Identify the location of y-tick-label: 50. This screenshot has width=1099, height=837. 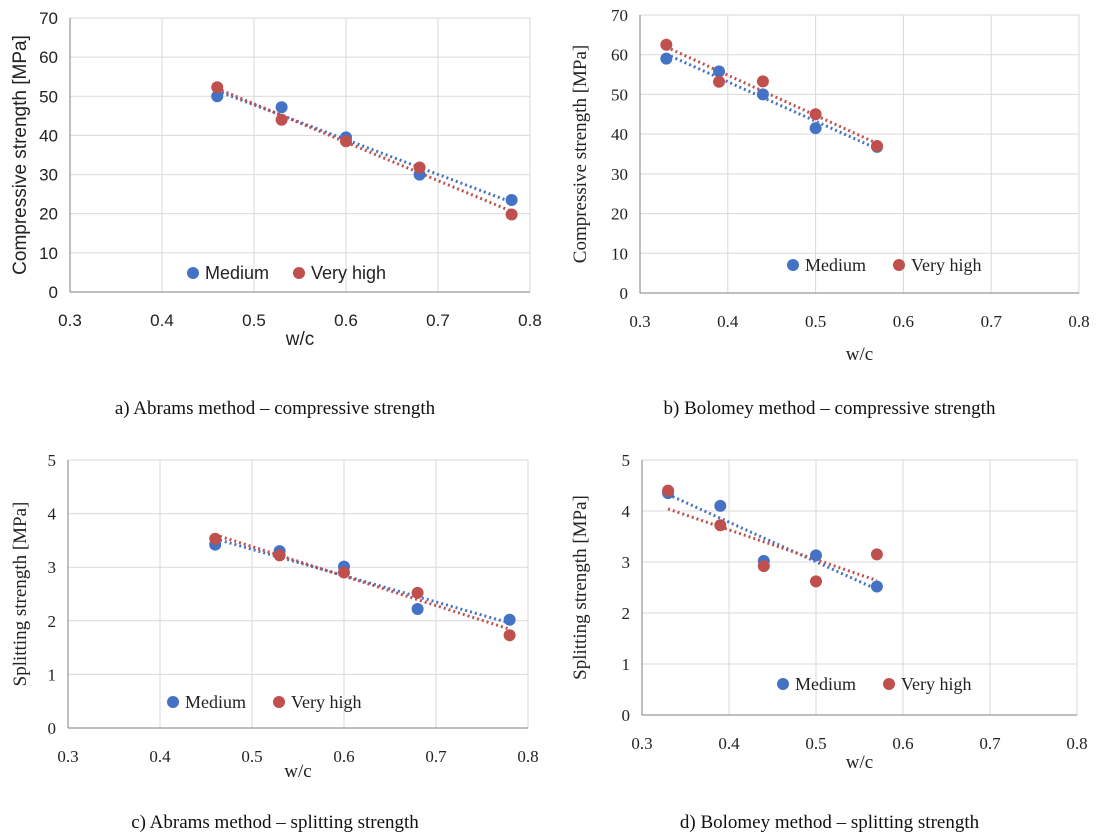
(48, 96).